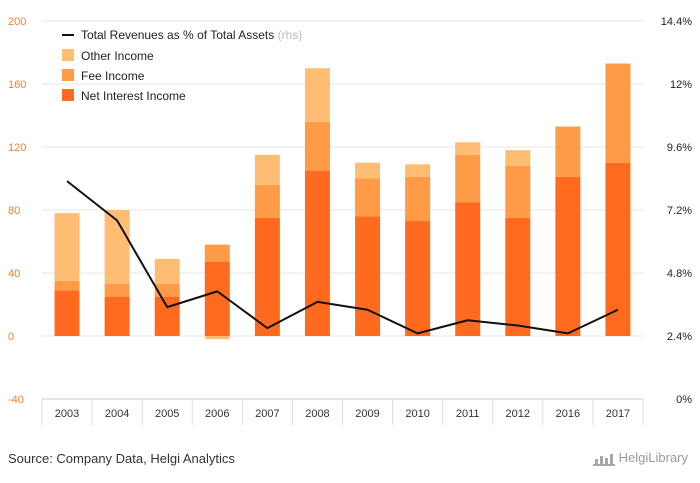  What do you see at coordinates (653, 457) in the screenshot?
I see `logo-text: HelgiLibrary` at bounding box center [653, 457].